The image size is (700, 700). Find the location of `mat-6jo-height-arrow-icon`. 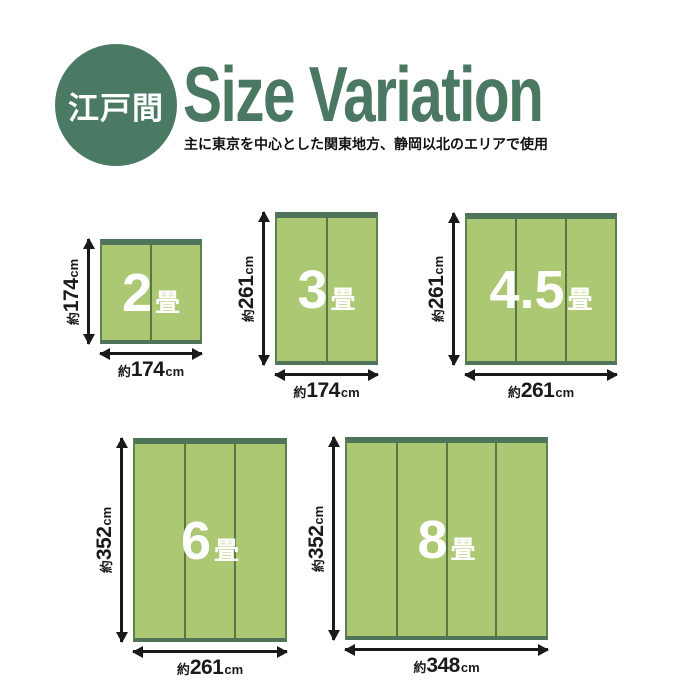

mat-6jo-height-arrow-icon is located at coordinates (121, 540).